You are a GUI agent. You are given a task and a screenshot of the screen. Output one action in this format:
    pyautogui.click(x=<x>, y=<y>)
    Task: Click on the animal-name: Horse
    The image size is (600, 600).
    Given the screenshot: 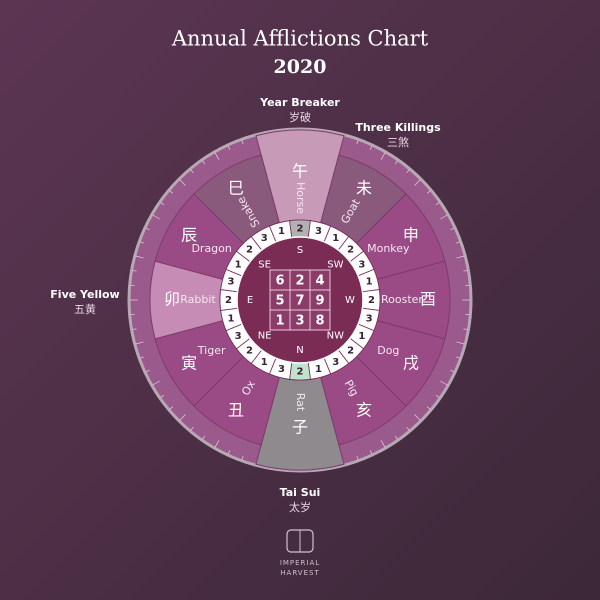 What is the action you would take?
    pyautogui.click(x=300, y=198)
    